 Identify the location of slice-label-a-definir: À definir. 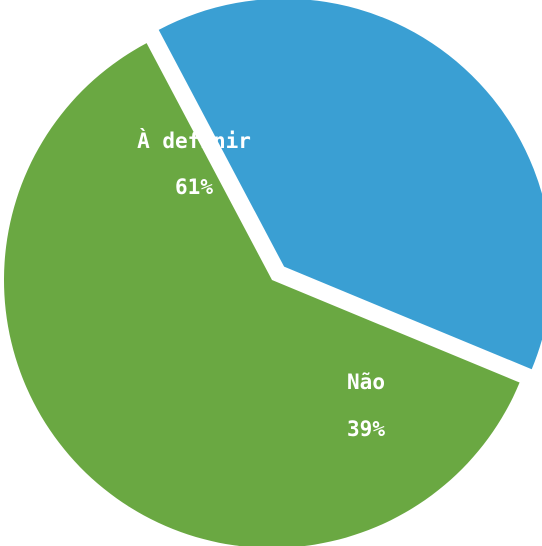
(194, 140).